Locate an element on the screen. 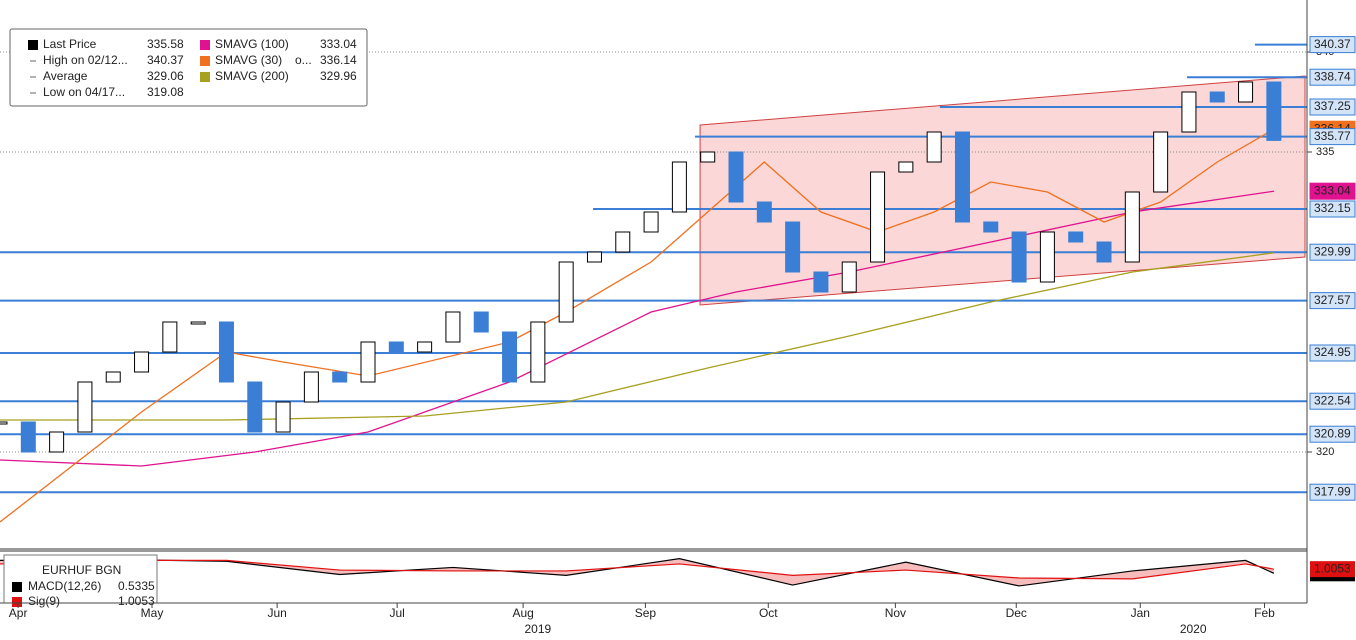  level-label: 322.54 is located at coordinates (1332, 400).